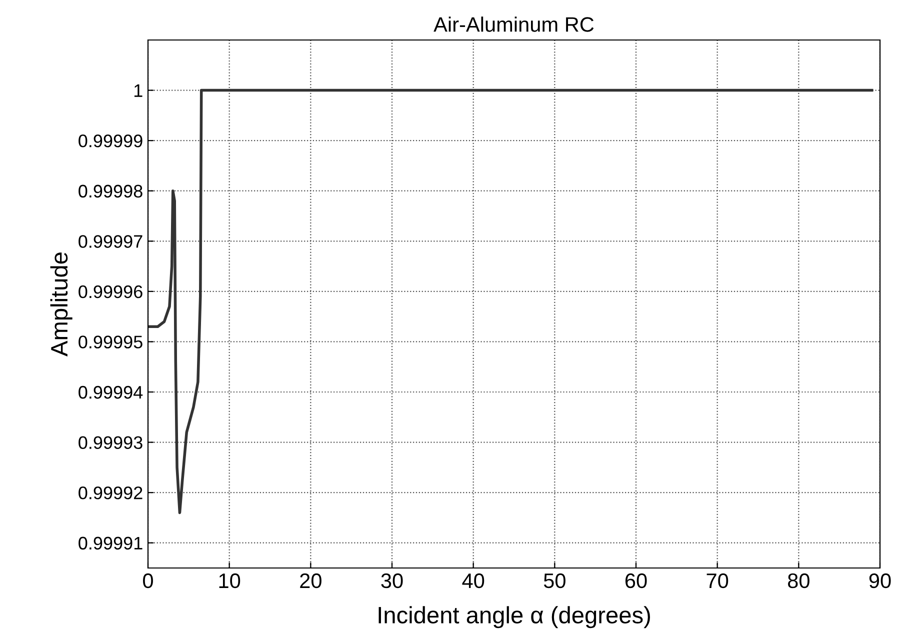 The width and height of the screenshot is (903, 644). Describe the element at coordinates (148, 580) in the screenshot. I see `x-tick-label: 0` at that location.